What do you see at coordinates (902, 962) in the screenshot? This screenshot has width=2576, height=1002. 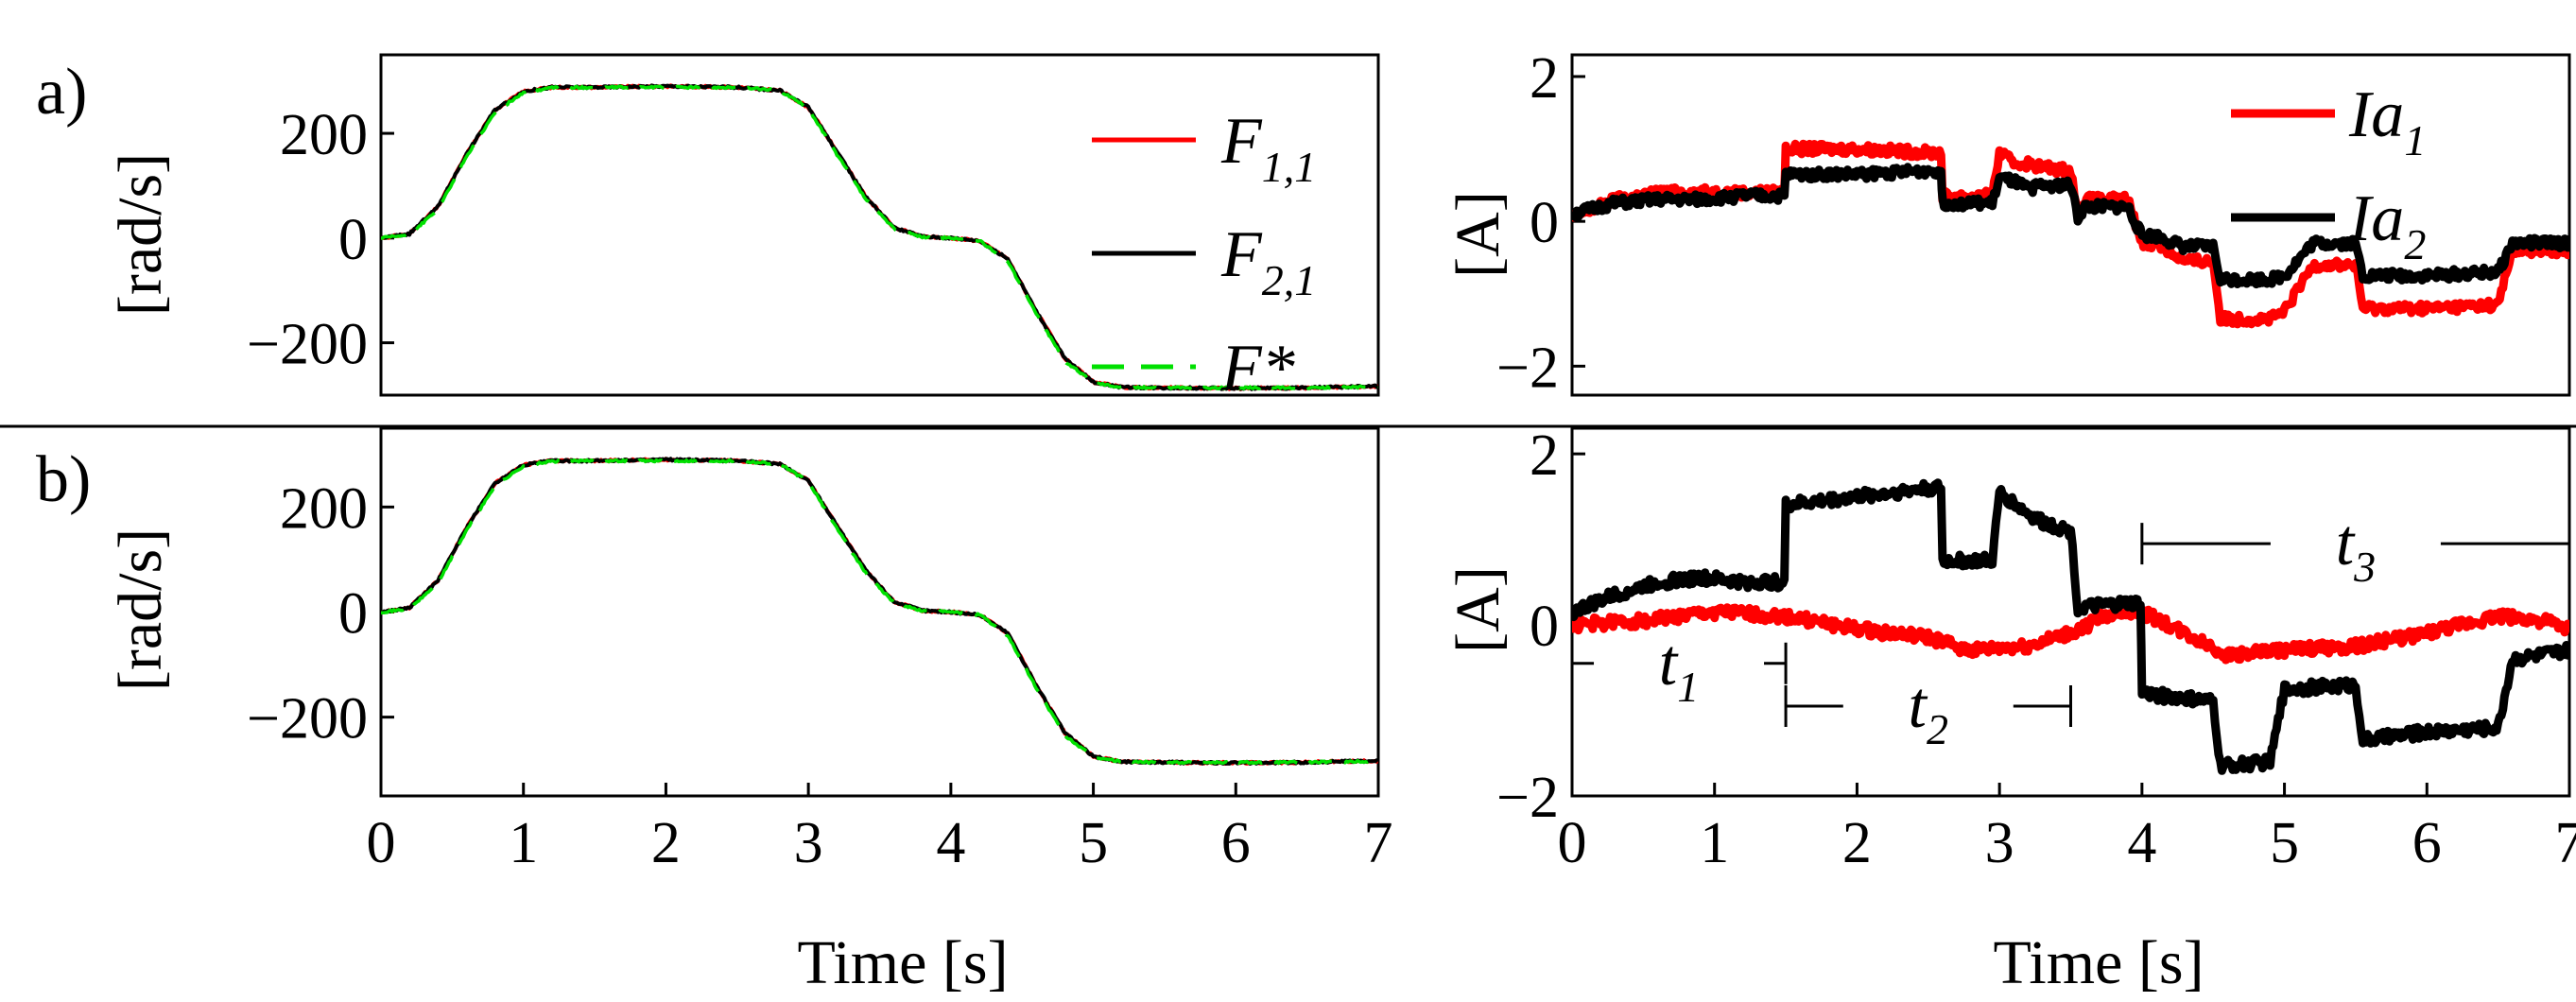 I see `xlabel-b-left: Time [s]` at bounding box center [902, 962].